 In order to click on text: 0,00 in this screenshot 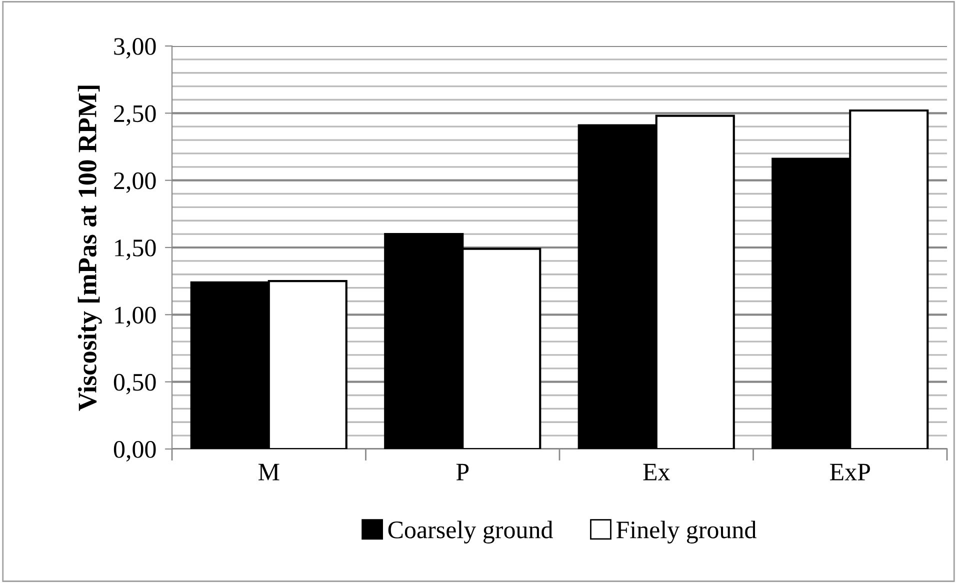, I will do `click(135, 451)`.